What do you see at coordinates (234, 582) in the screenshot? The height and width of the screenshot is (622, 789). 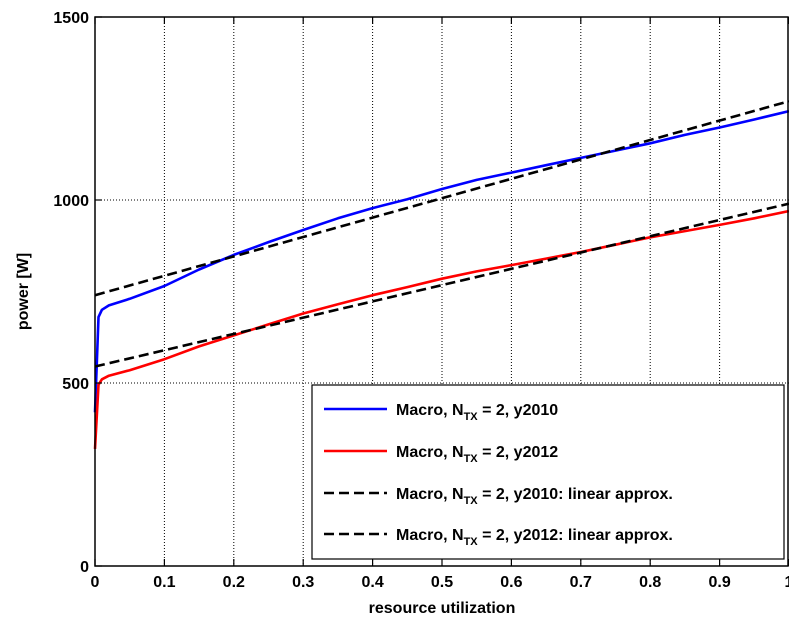 I see `x-tick-label: 0.2` at bounding box center [234, 582].